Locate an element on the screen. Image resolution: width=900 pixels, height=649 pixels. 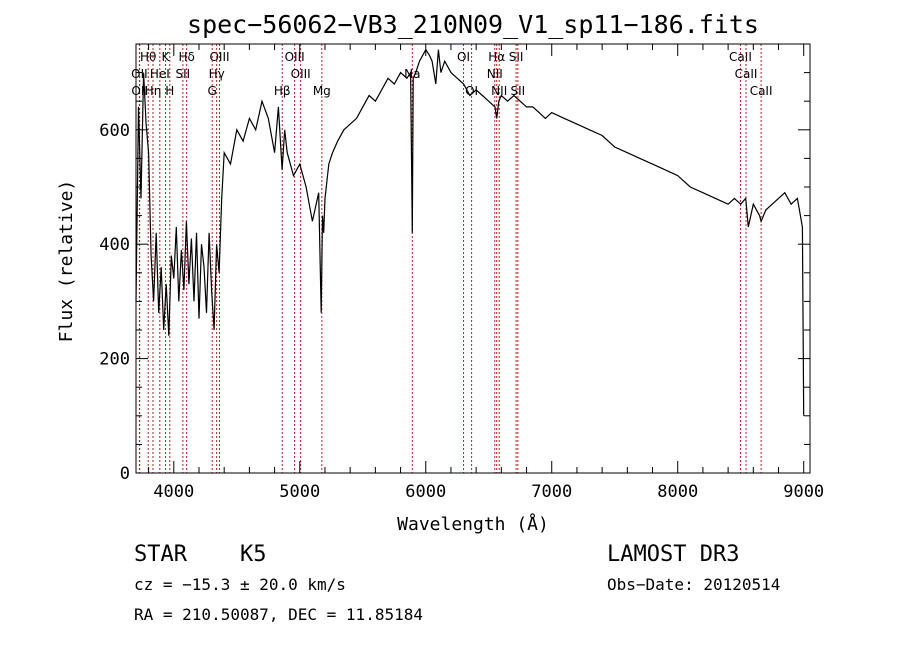
x-tick-label: 7000 is located at coordinates (551, 492).